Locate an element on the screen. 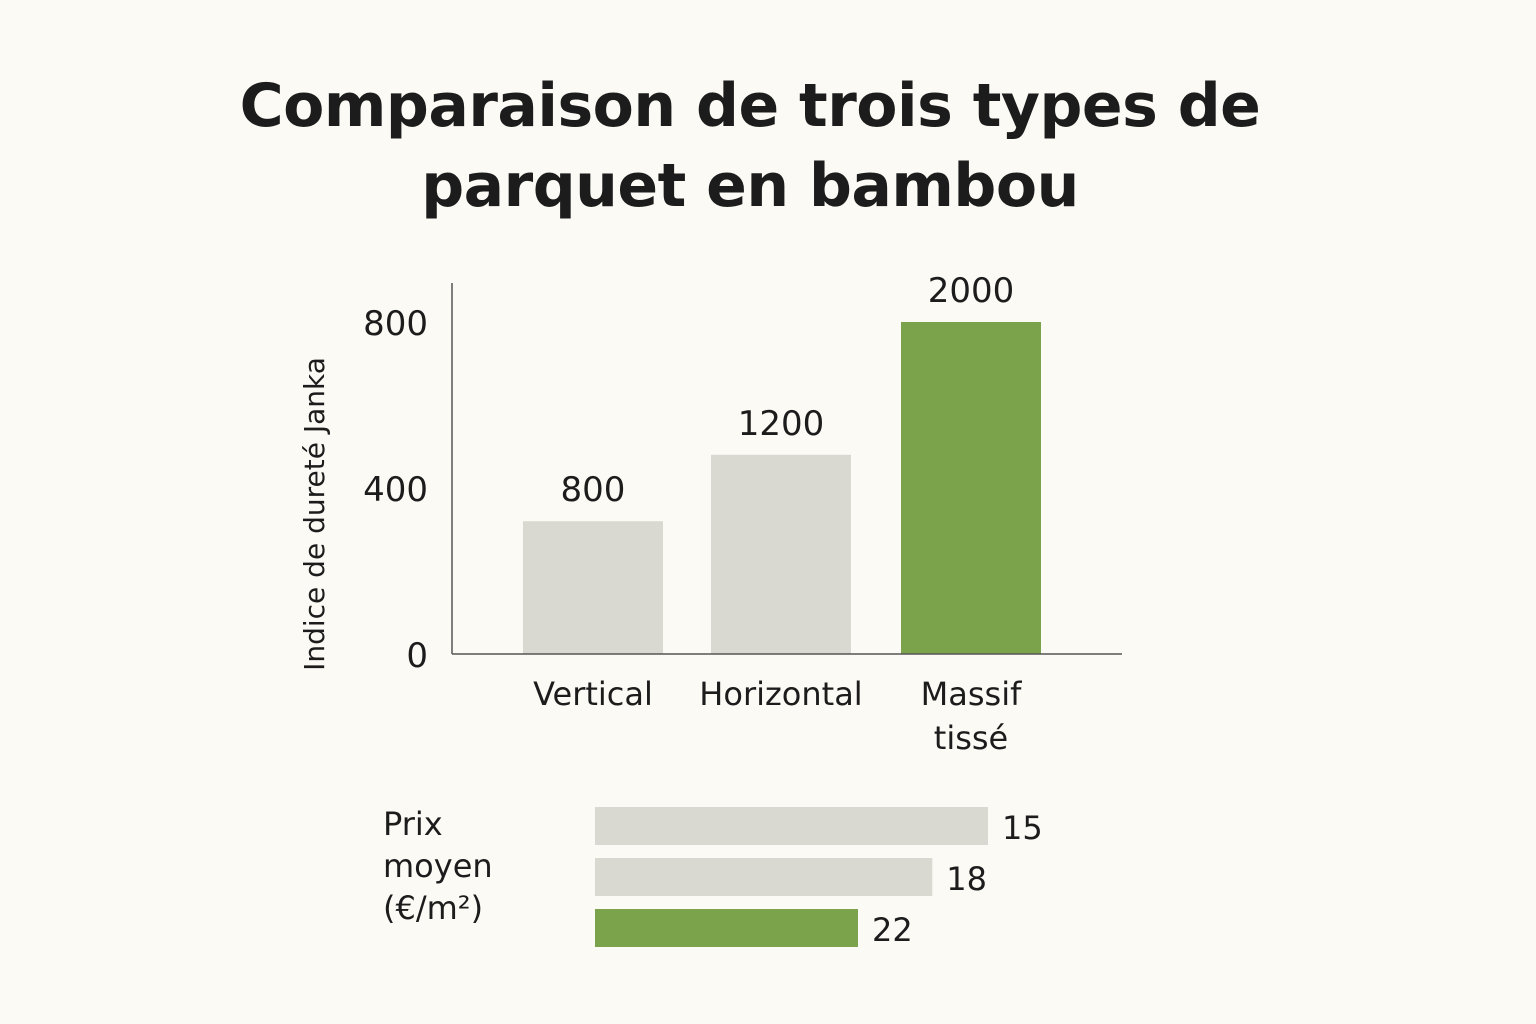 Image resolution: width=1536 pixels, height=1024 pixels. category-label-1: Vertical is located at coordinates (593, 694).